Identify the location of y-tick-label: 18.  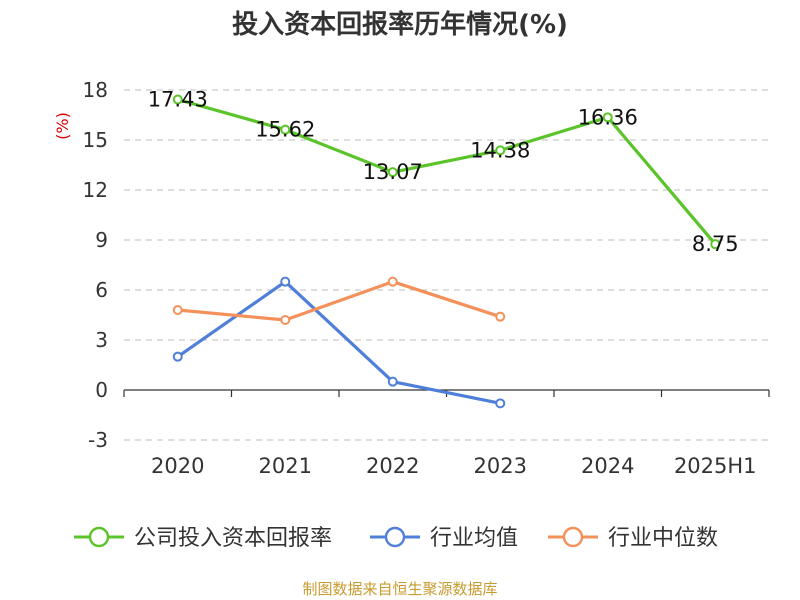
(95, 90).